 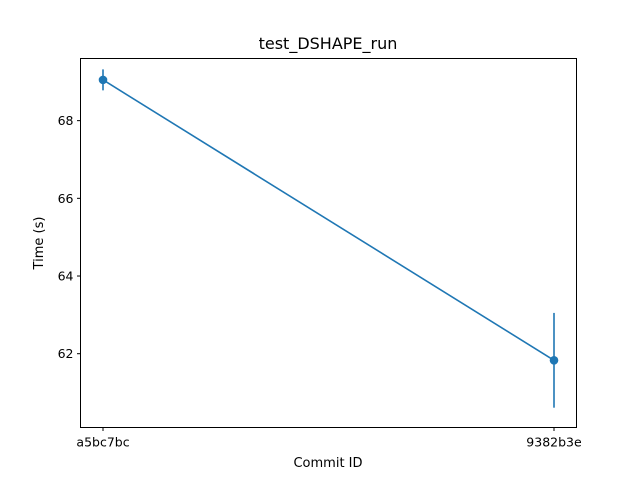 I want to click on y-tick-label: 66, so click(x=66, y=198).